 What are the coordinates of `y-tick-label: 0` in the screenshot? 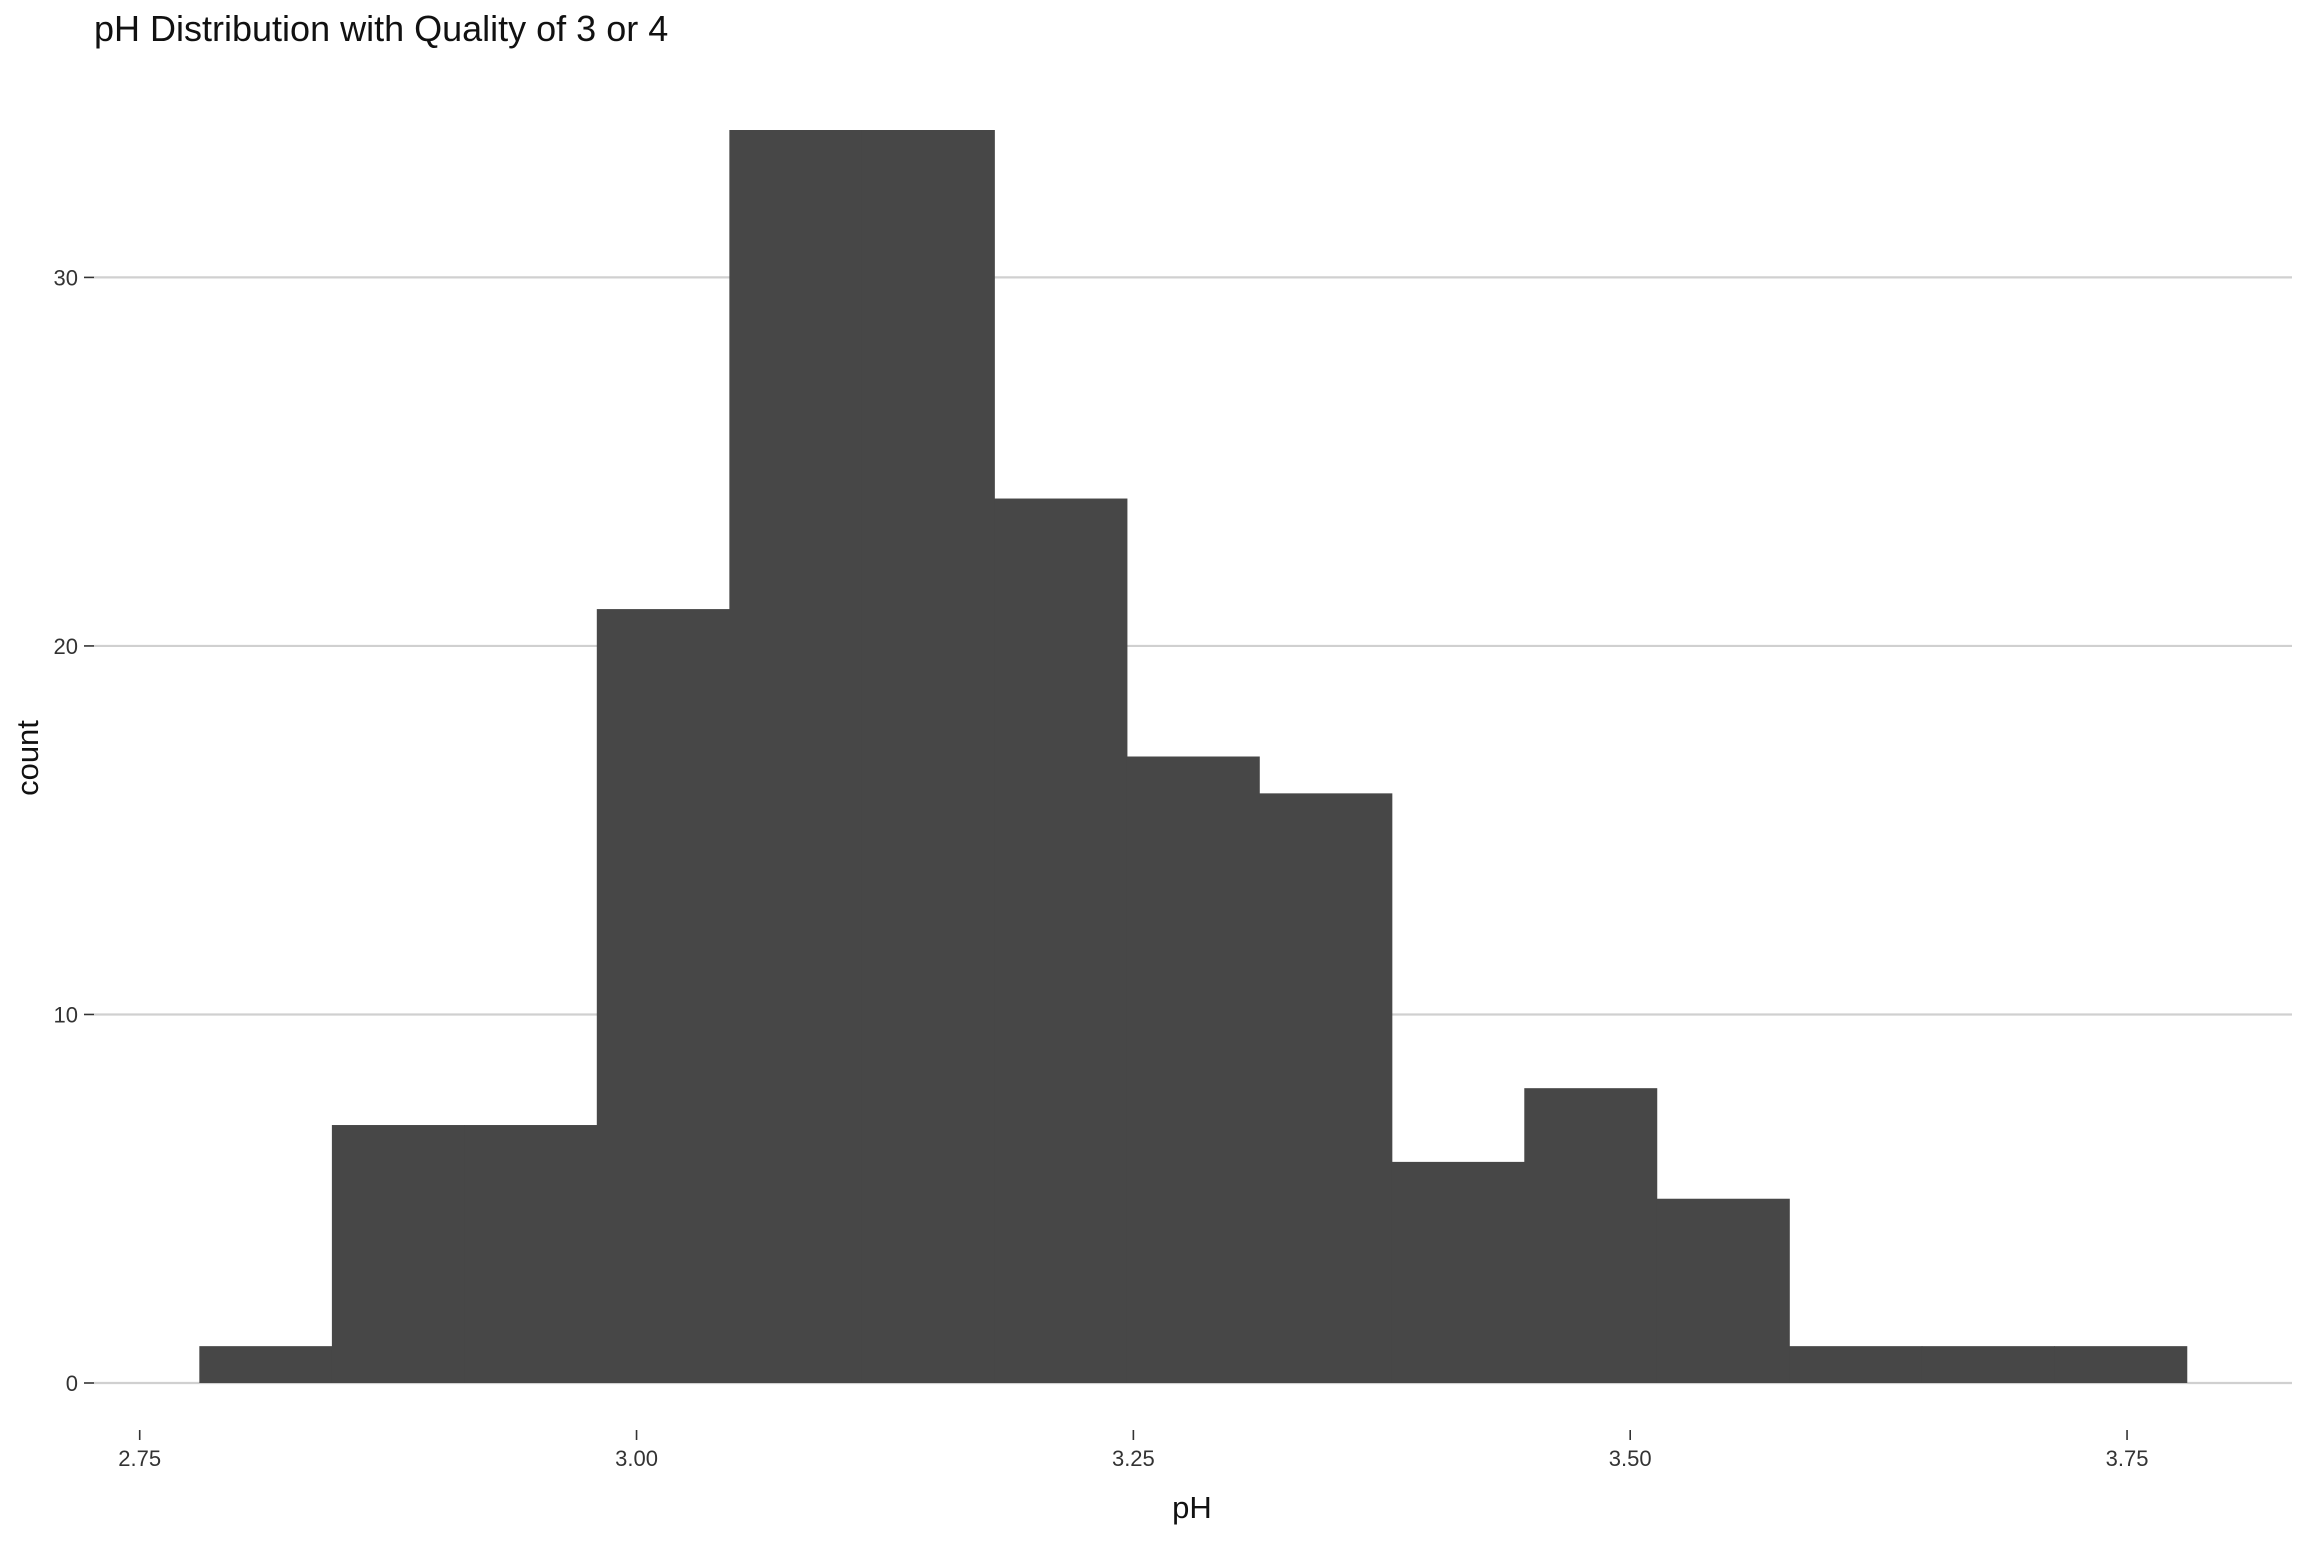 It's located at (72, 1383).